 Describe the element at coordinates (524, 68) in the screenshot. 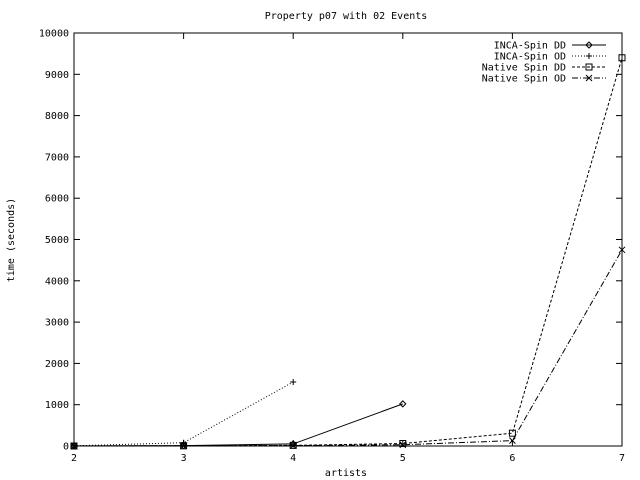

I see `legend-label: Native Spin DD` at that location.